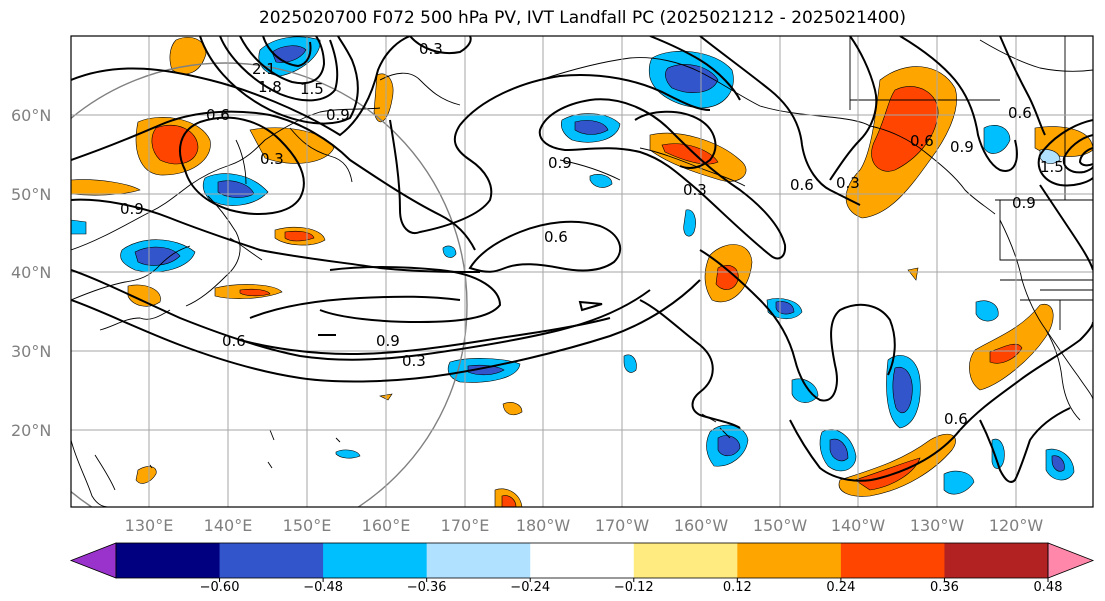 Image resolution: width=1105 pixels, height=601 pixels. Describe the element at coordinates (543, 525) in the screenshot. I see `lon-label: 180°W` at that location.